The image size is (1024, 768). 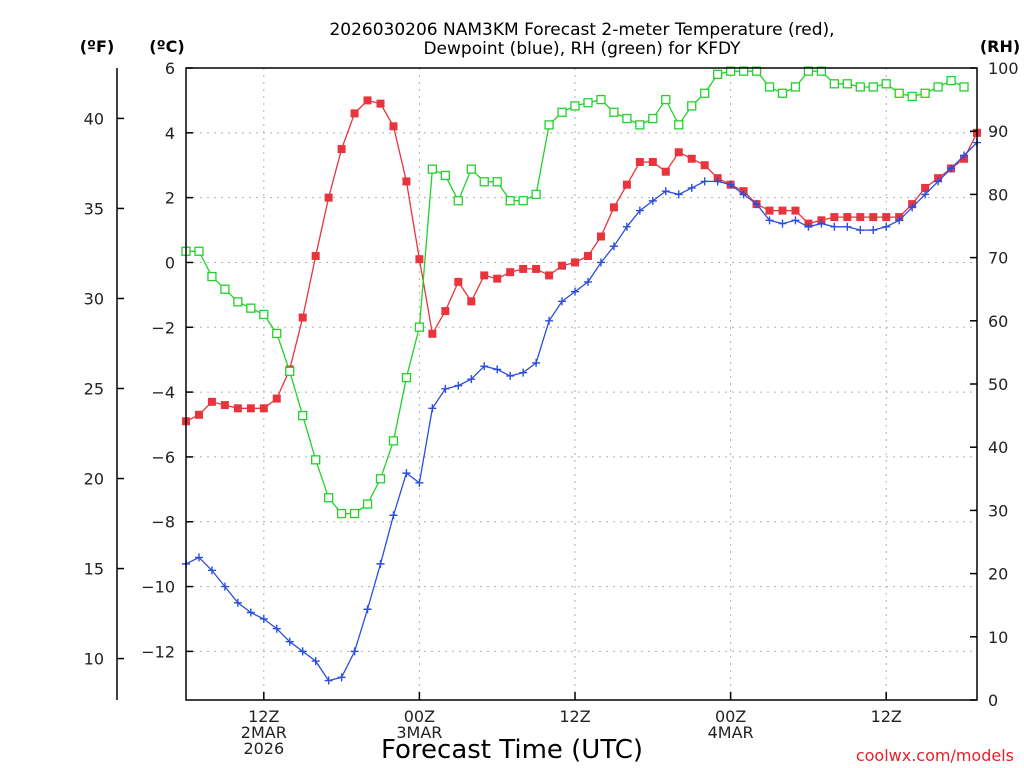 What do you see at coordinates (158, 651) in the screenshot?
I see `celsius-tick-label: −12` at bounding box center [158, 651].